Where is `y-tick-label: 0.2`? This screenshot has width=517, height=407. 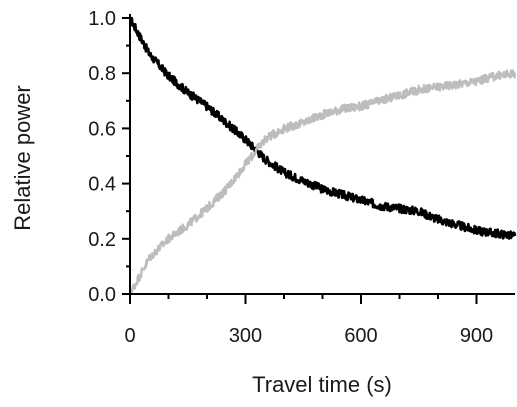 y-tick-label: 0.2 is located at coordinates (102, 240).